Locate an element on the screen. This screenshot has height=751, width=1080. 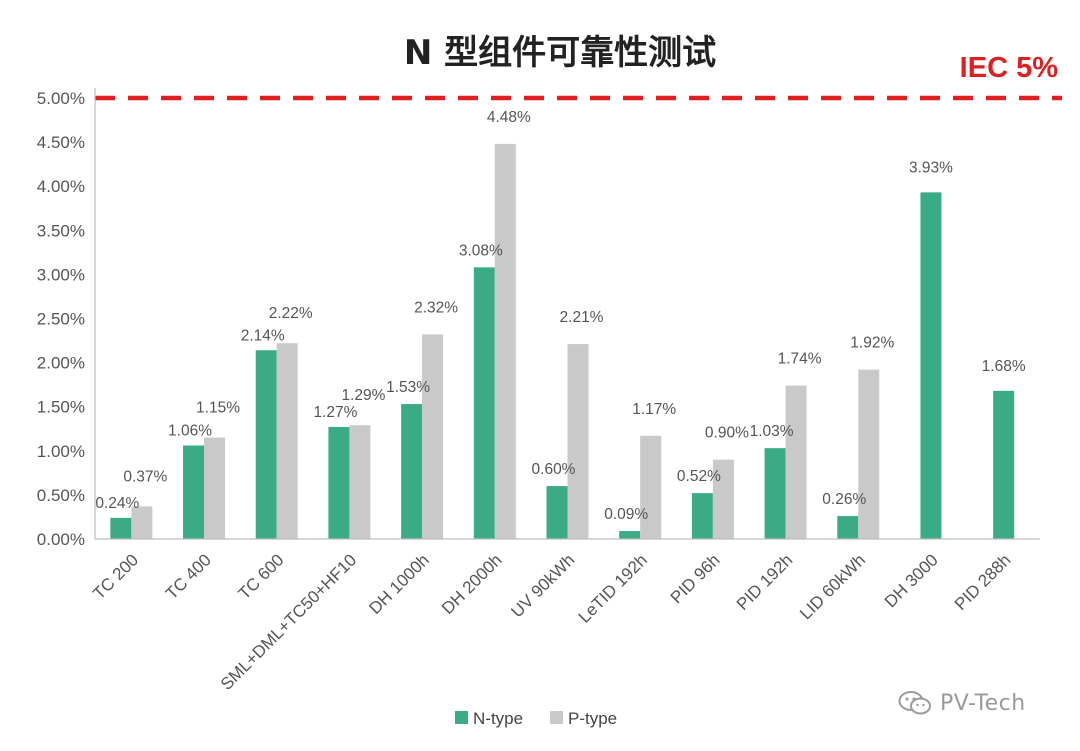
y-tick-label: 5.00% is located at coordinates (61, 98).